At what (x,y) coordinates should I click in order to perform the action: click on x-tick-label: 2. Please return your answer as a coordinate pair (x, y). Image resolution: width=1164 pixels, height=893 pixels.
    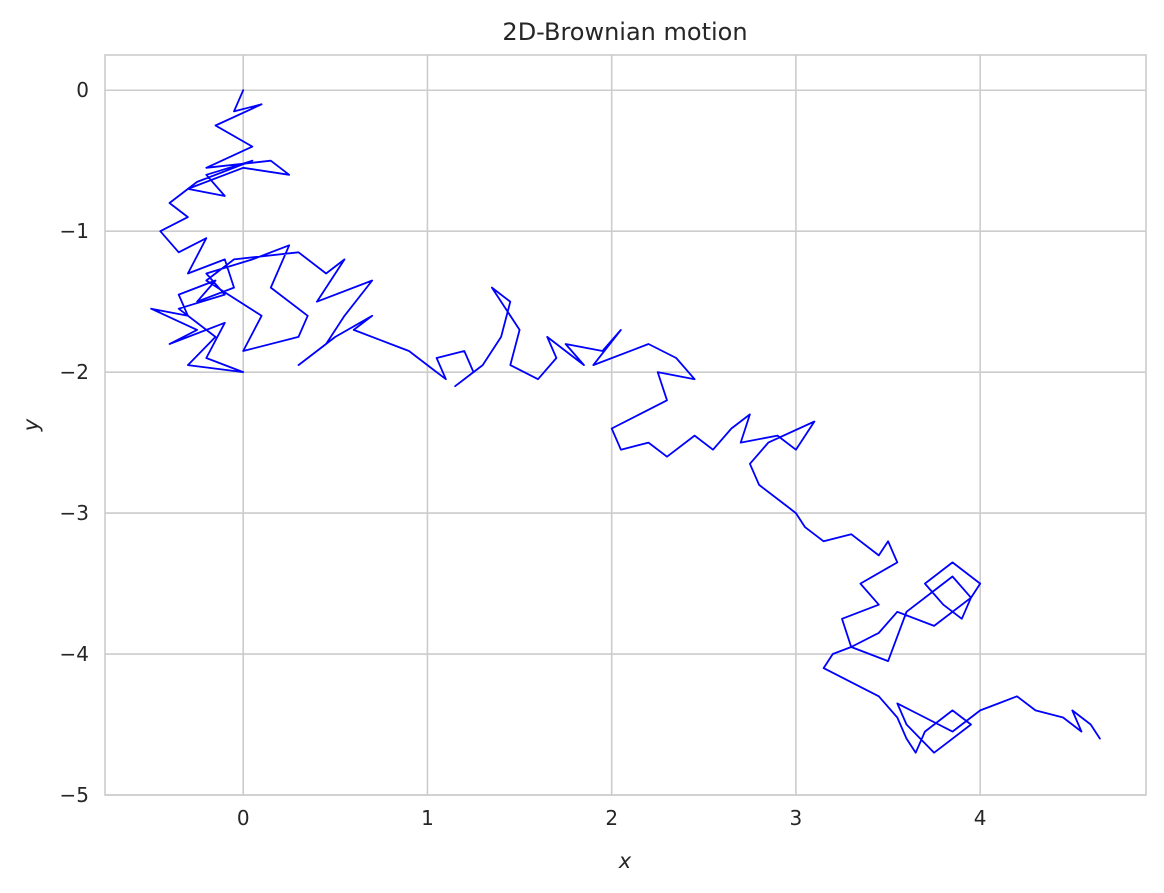
    Looking at the image, I should click on (611, 818).